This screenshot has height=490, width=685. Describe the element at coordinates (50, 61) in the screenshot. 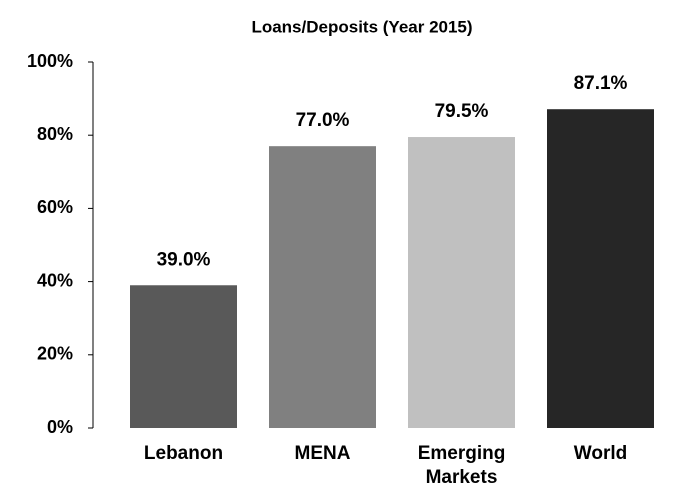

I see `y-tick-label: 100%` at that location.